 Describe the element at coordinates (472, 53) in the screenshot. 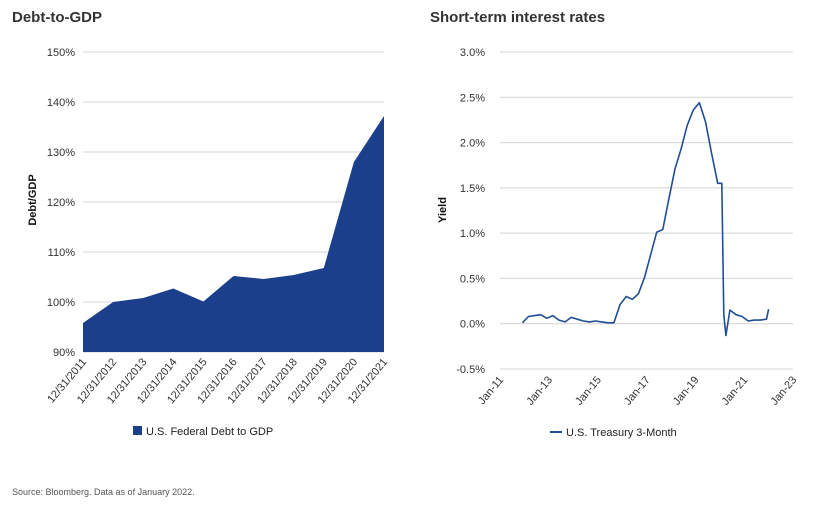

I see `y-tick-label: 3.0%` at that location.